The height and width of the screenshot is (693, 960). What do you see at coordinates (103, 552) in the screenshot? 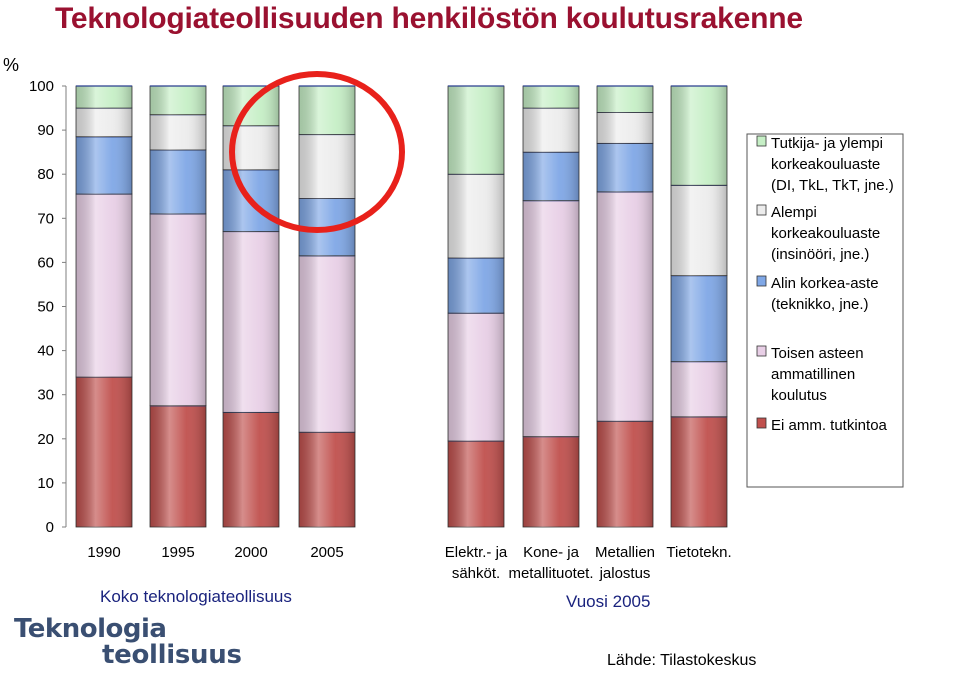
I see `x-tick-label: 1990` at bounding box center [103, 552].